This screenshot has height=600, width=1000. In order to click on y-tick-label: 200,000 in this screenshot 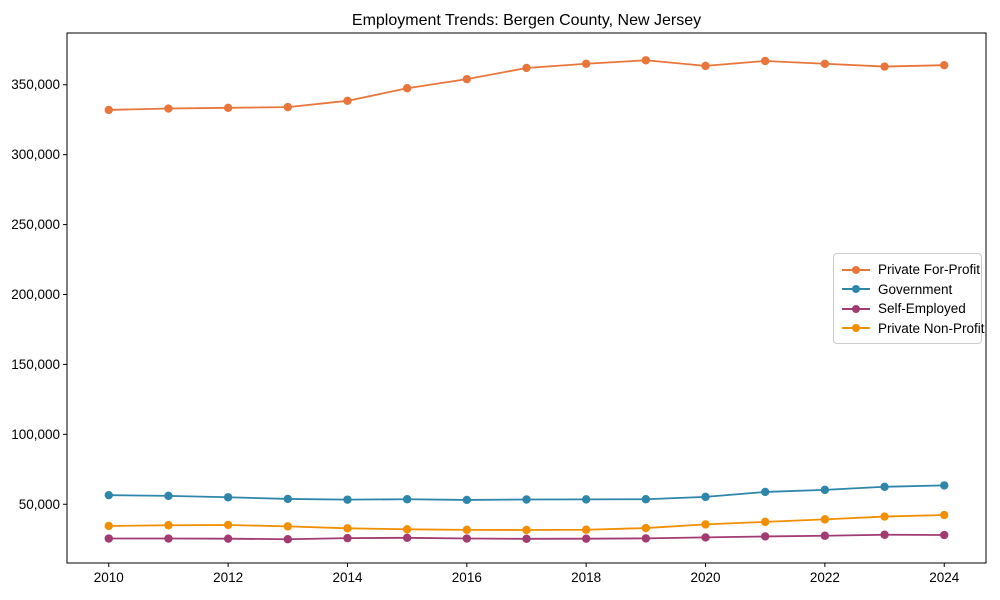, I will do `click(35, 294)`.